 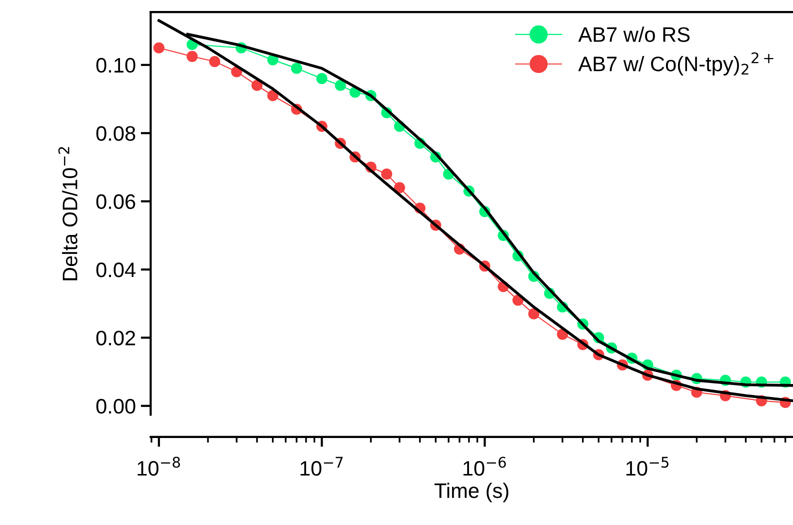 What do you see at coordinates (116, 65) in the screenshot?
I see `y-tick-label: 0.10` at bounding box center [116, 65].